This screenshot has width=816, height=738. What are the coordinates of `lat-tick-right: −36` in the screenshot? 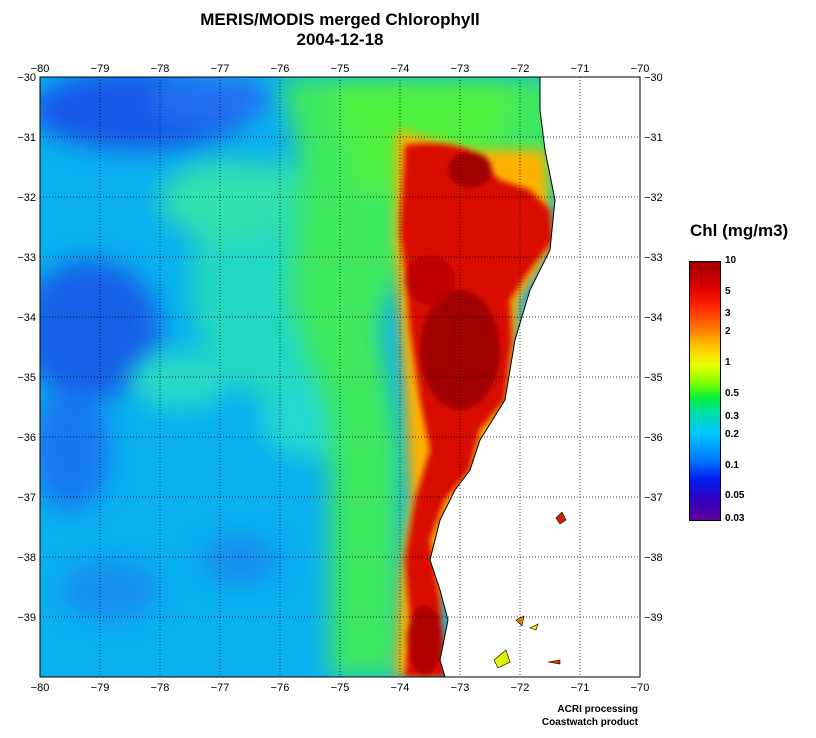 It's located at (653, 438).